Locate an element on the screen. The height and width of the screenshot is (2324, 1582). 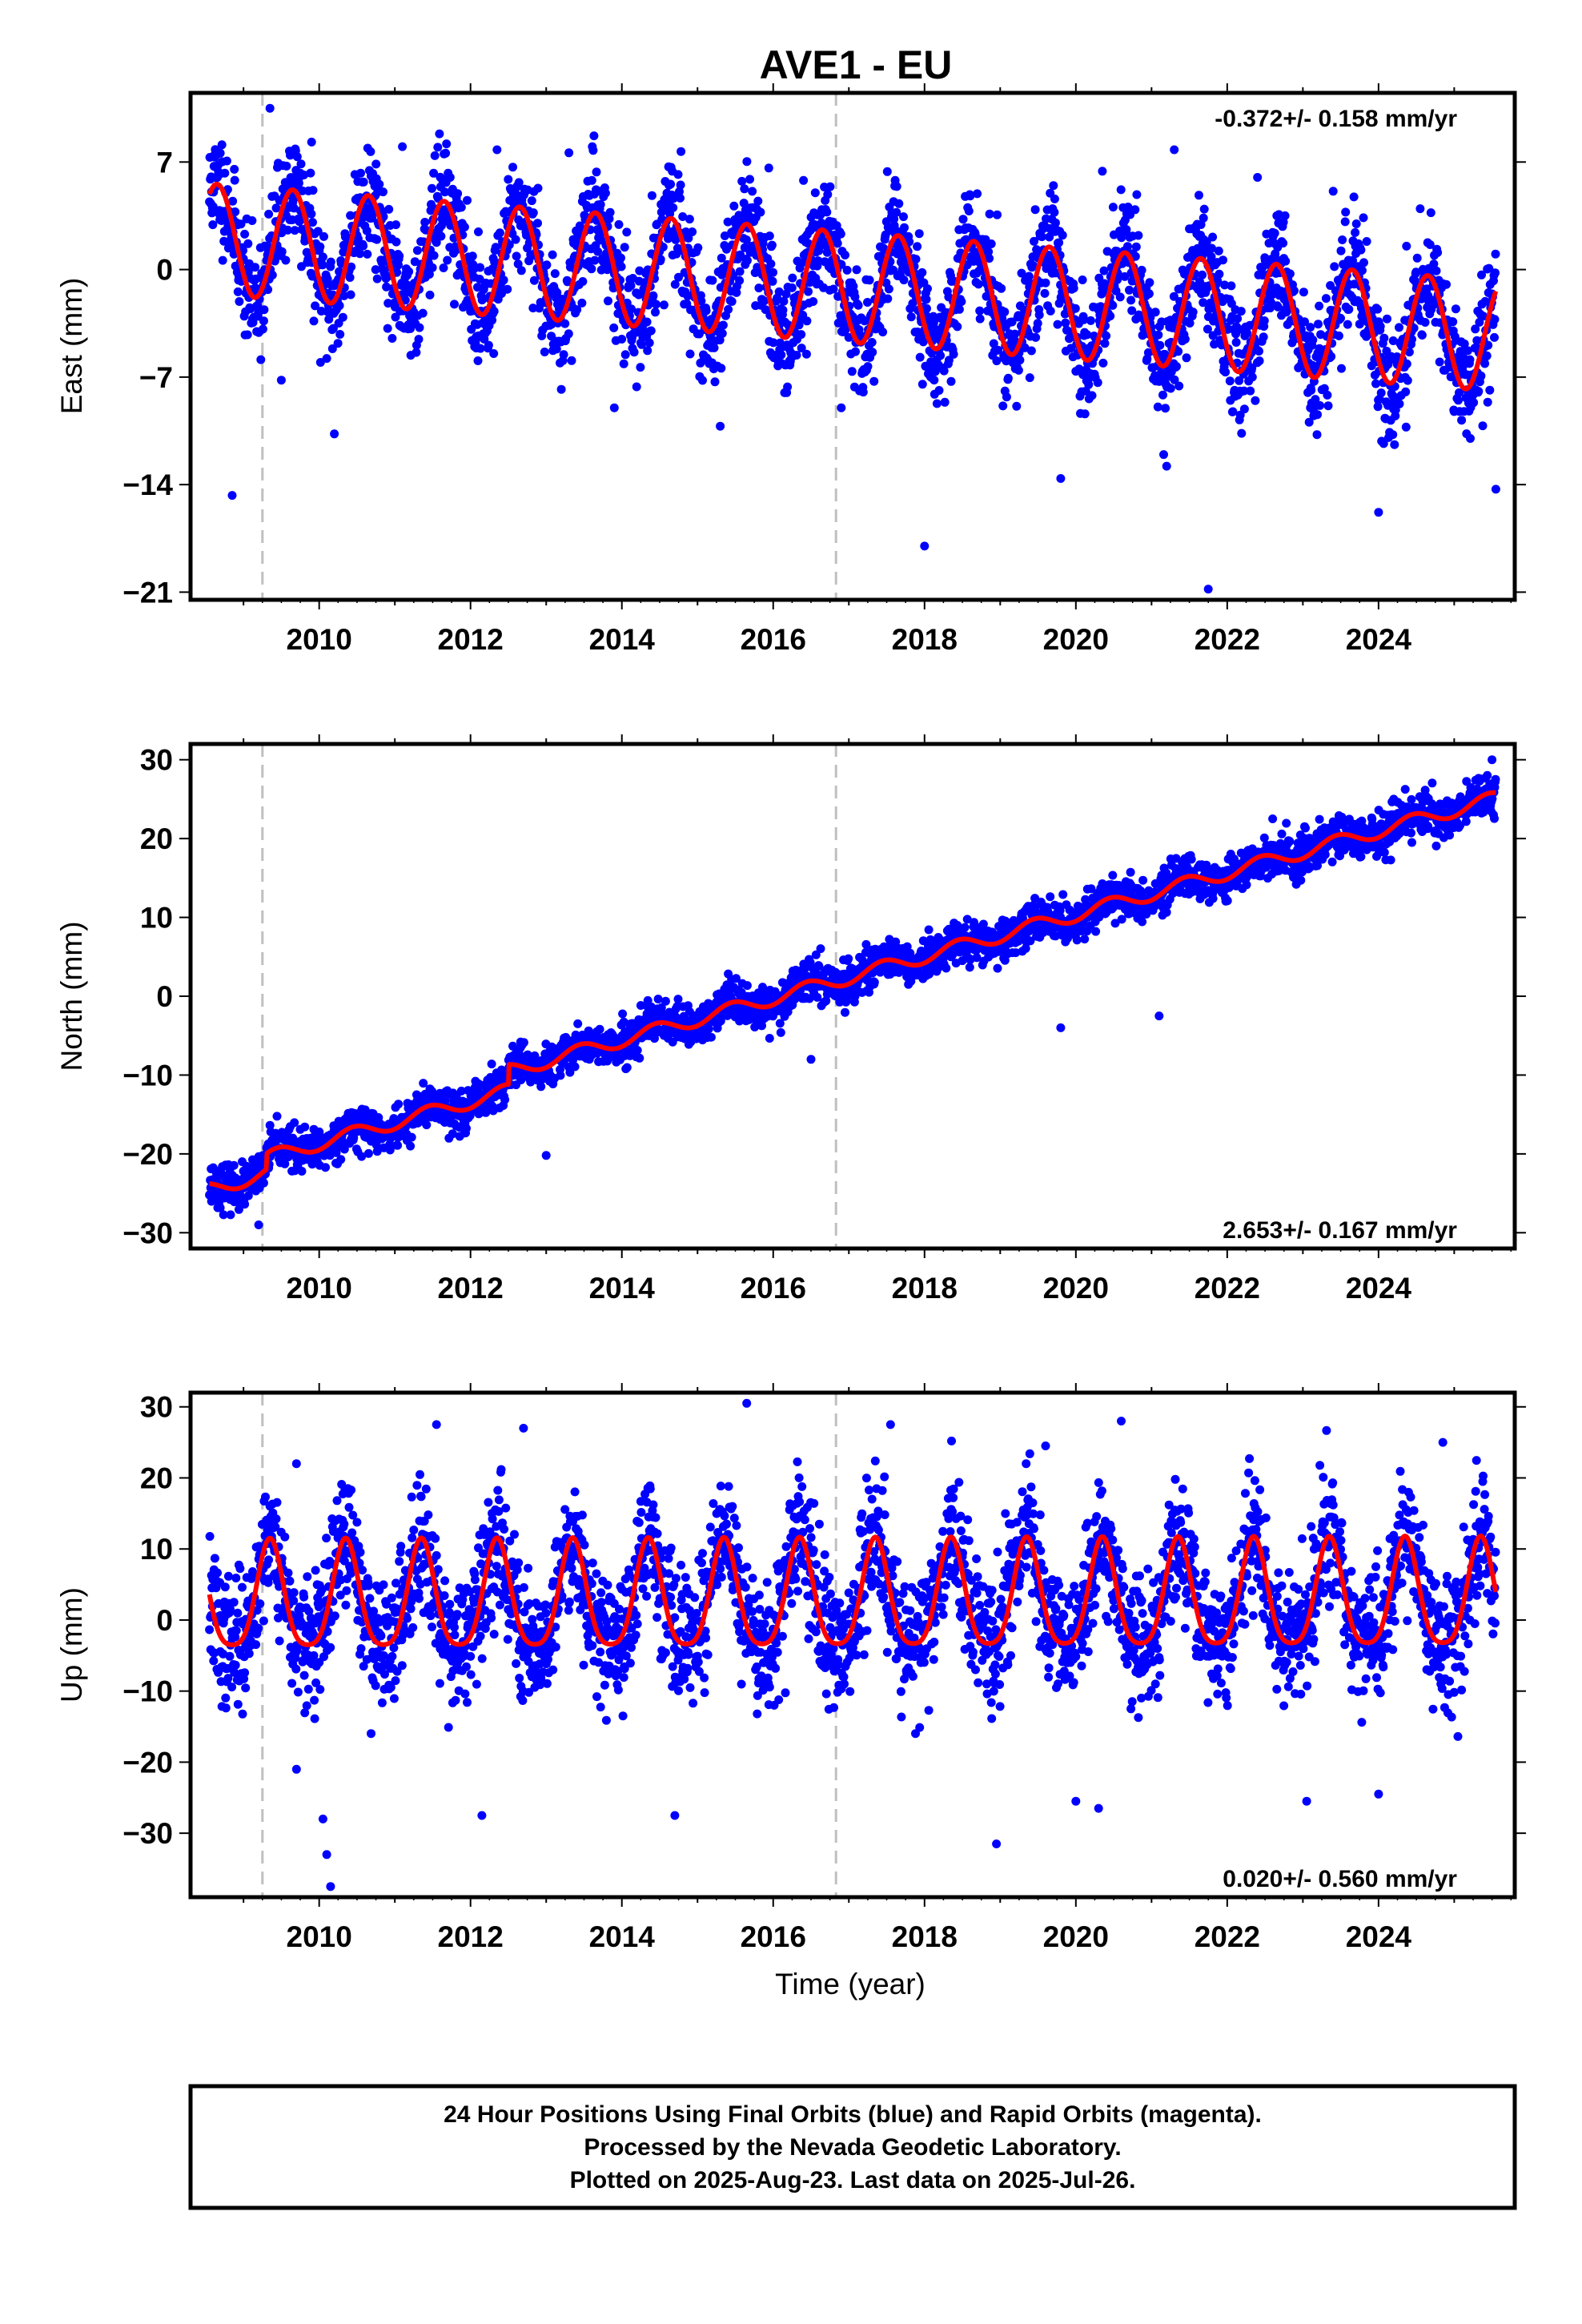
east-x-tick-label: 2020 is located at coordinates (1076, 639).